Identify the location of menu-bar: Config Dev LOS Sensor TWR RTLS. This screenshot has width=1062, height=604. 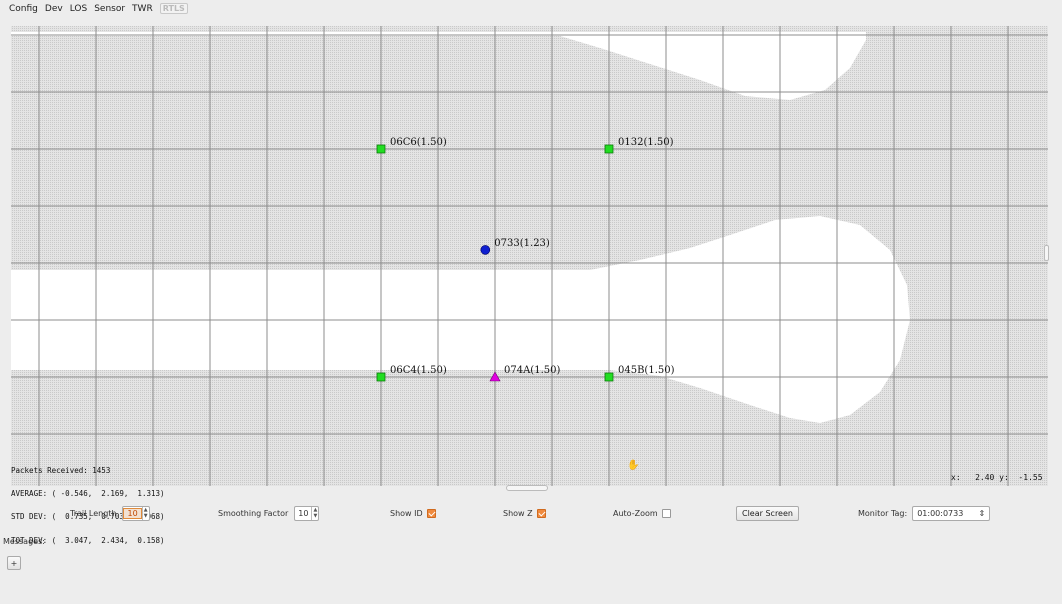
(531, 8).